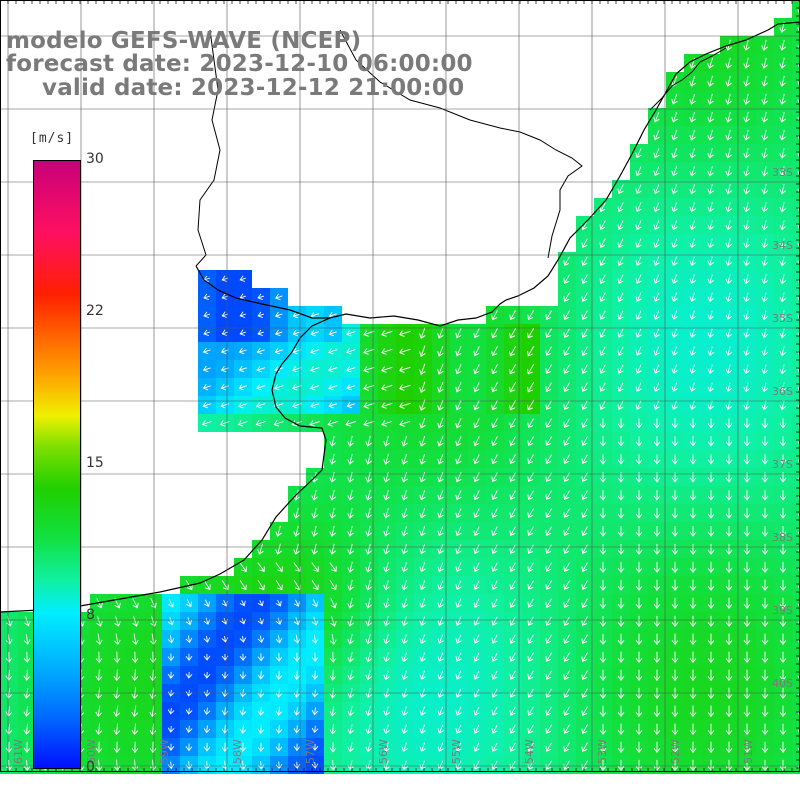  Describe the element at coordinates (237, 751) in the screenshot. I see `longitude-label: 58W` at that location.